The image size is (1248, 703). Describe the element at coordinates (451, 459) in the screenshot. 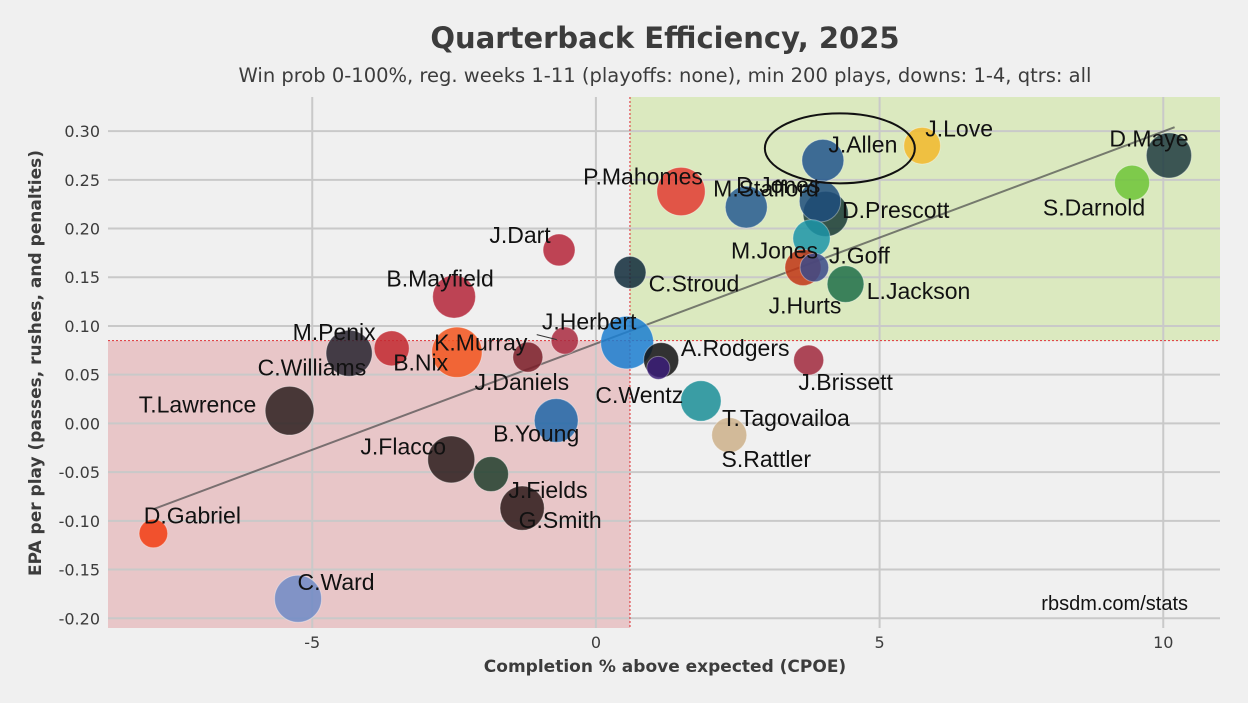

I see `point-j-flacco` at that location.